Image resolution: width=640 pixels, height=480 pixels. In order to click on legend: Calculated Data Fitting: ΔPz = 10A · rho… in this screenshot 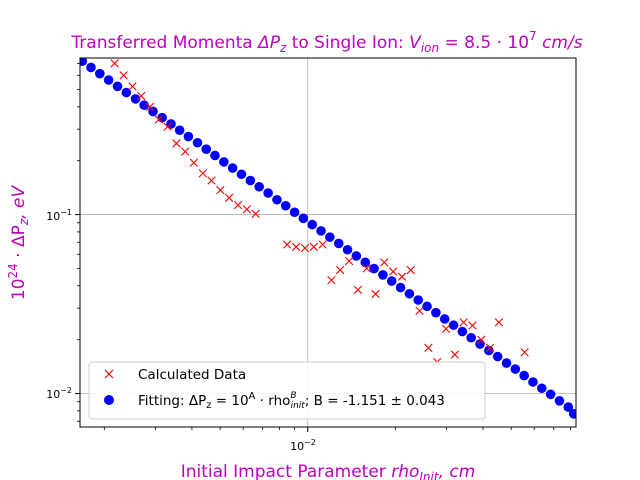, I will do `click(287, 390)`.